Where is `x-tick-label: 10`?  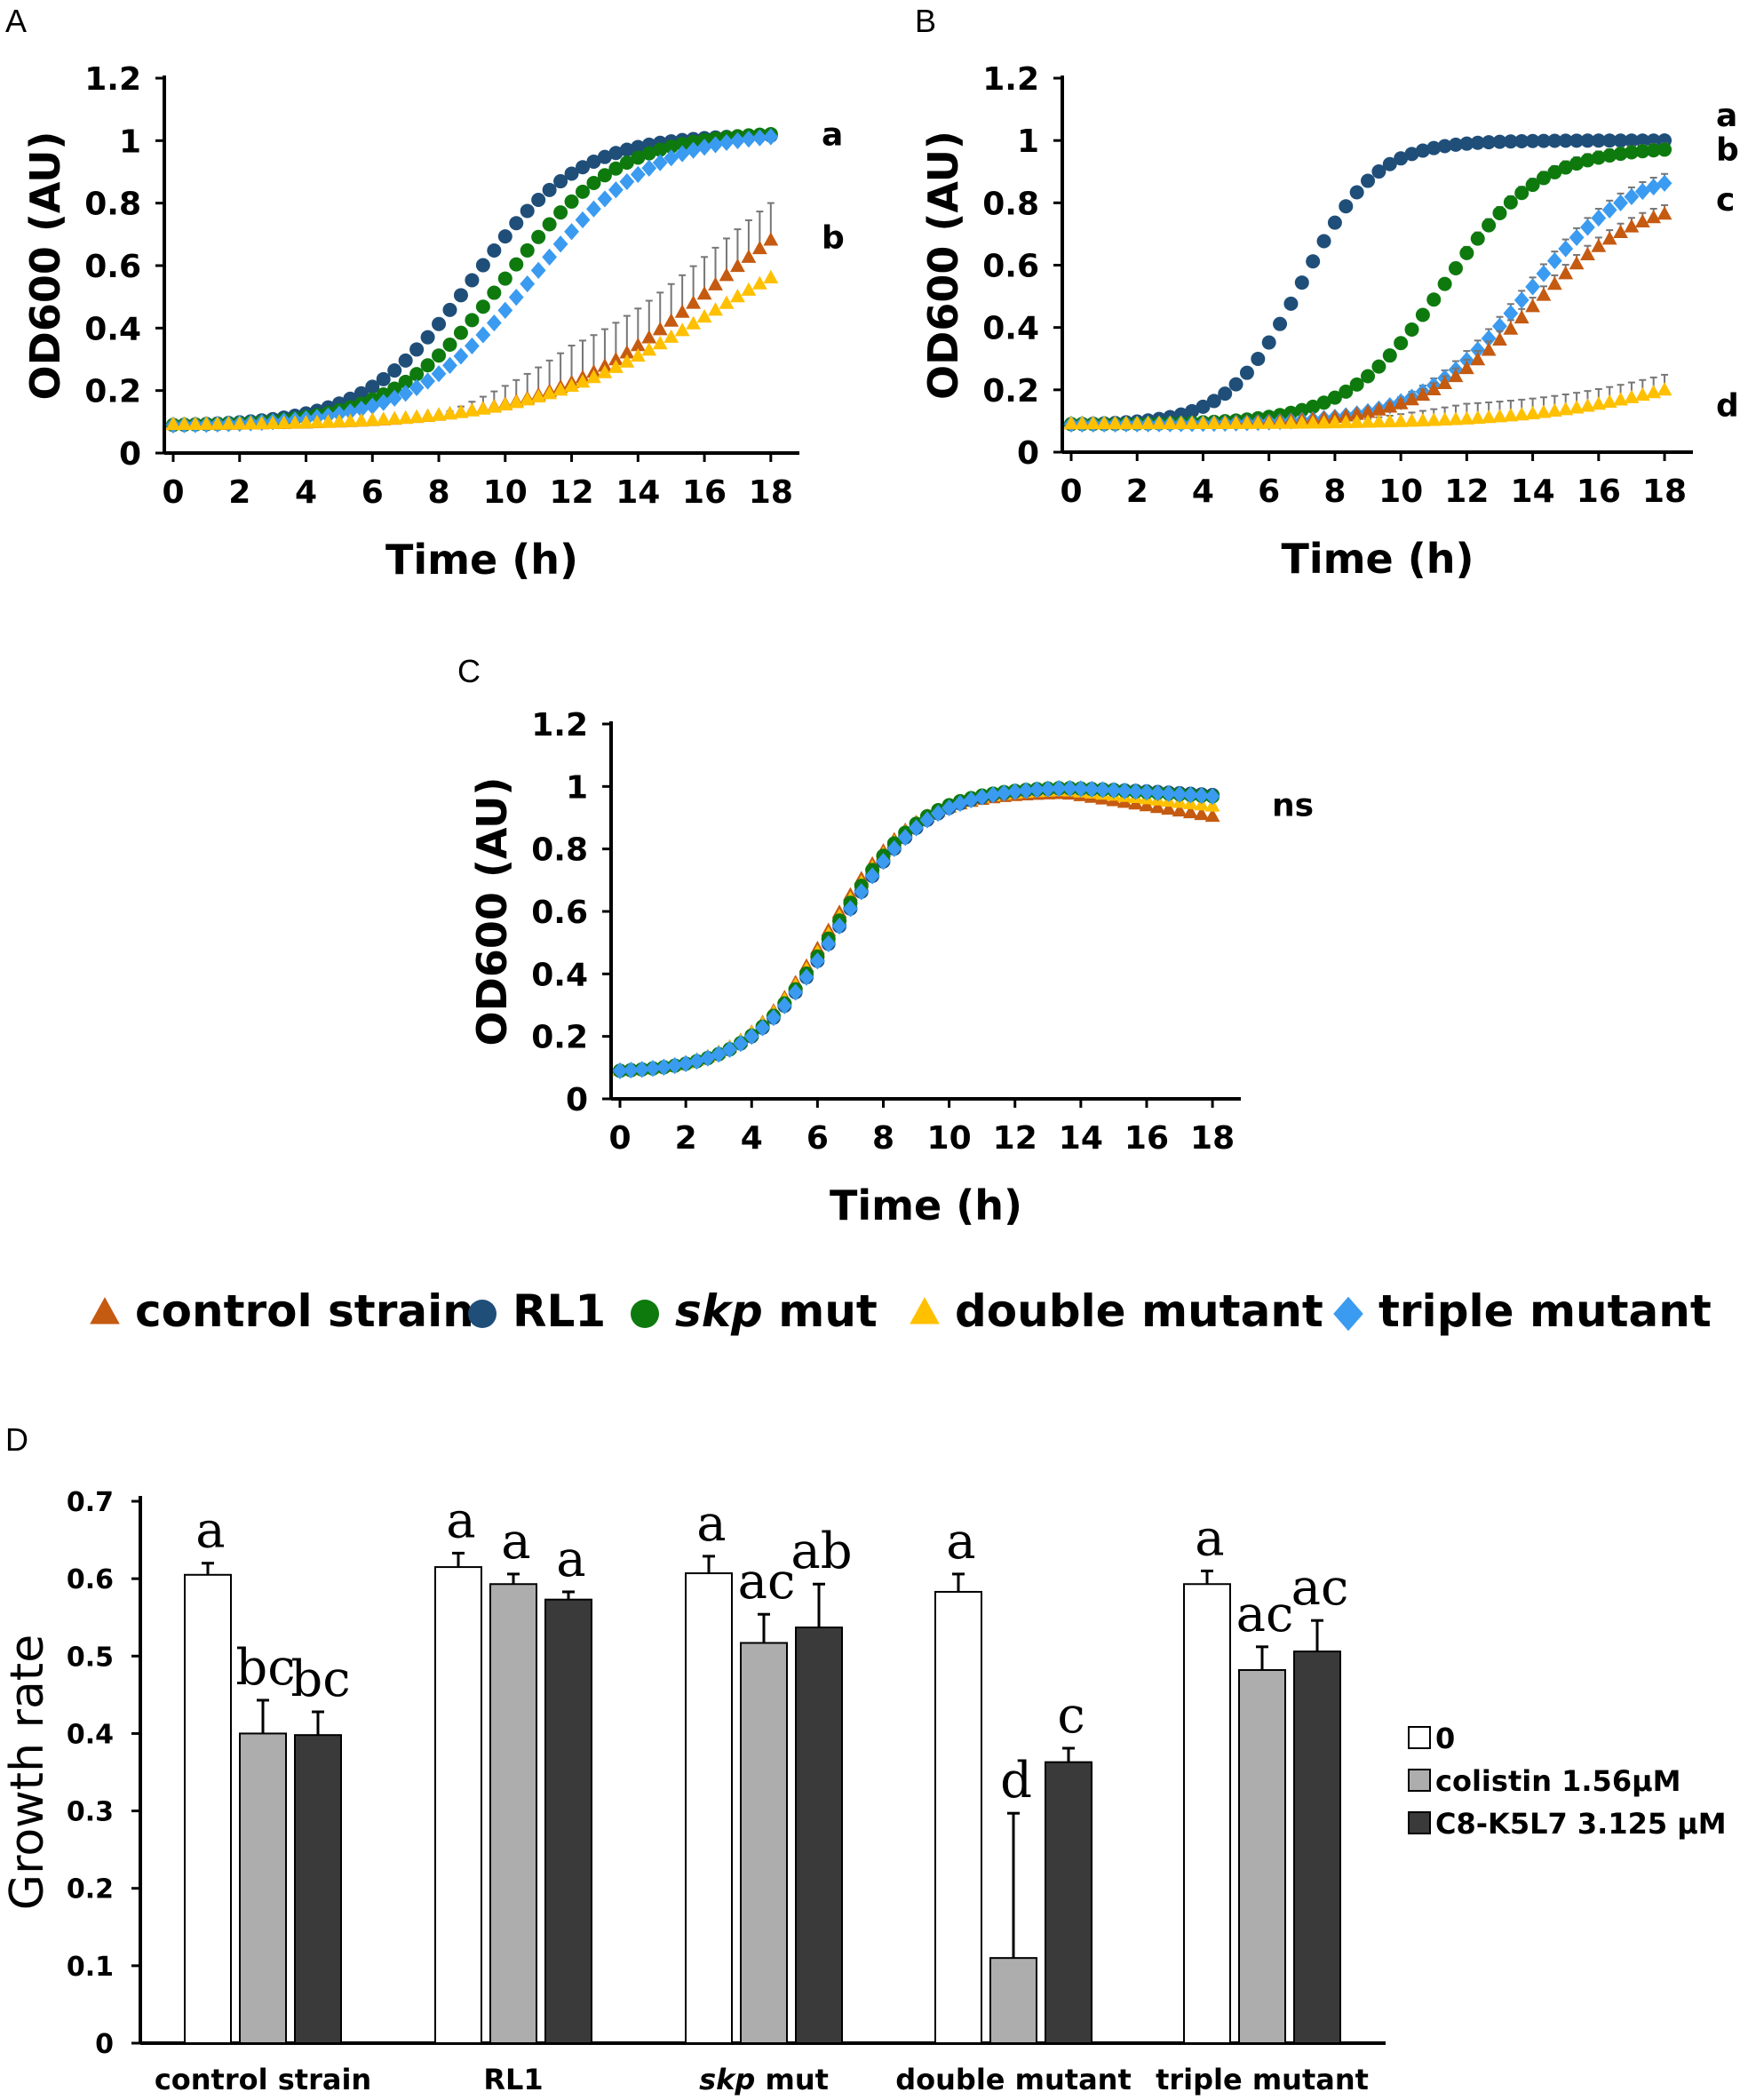 x-tick-label: 10 is located at coordinates (505, 492).